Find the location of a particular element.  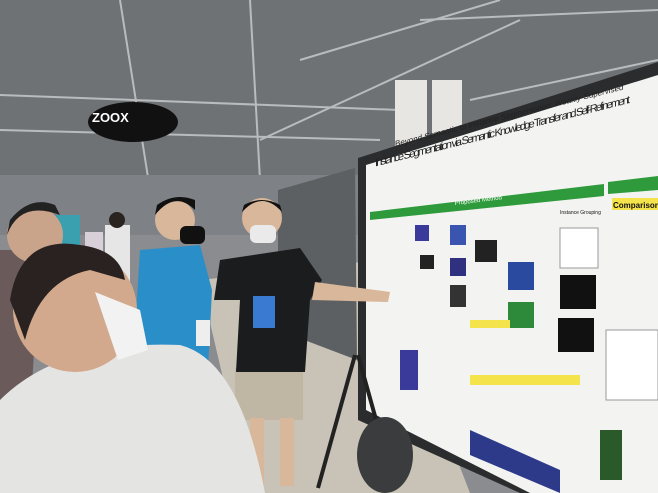

poster-header-bar is located at coordinates (487, 202).